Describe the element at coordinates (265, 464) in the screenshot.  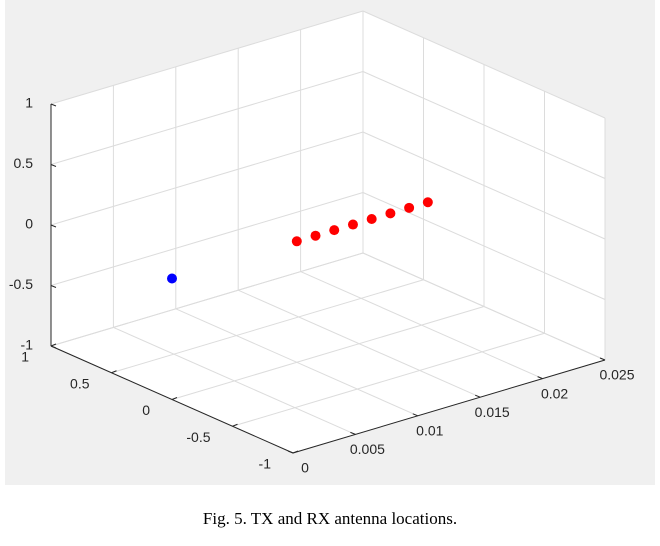
I see `y-tick-label: -1` at that location.